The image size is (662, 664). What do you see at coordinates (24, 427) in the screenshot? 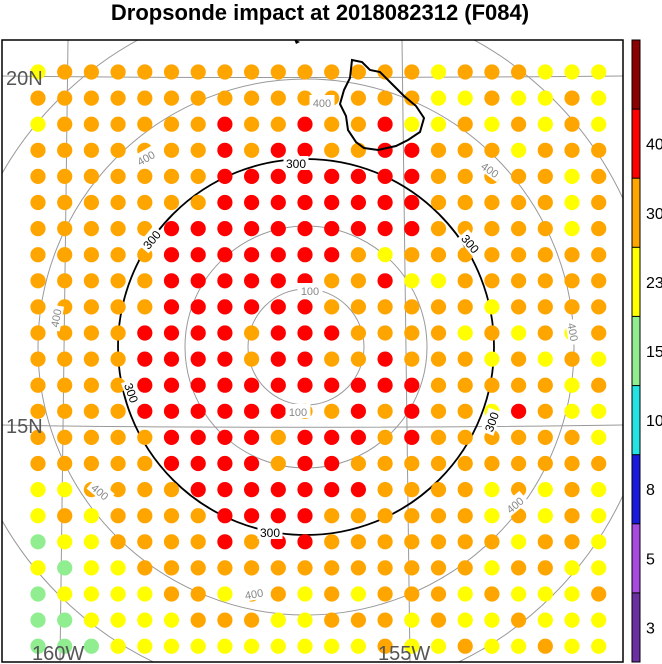
I see `lat-label-15n: 15N` at bounding box center [24, 427].